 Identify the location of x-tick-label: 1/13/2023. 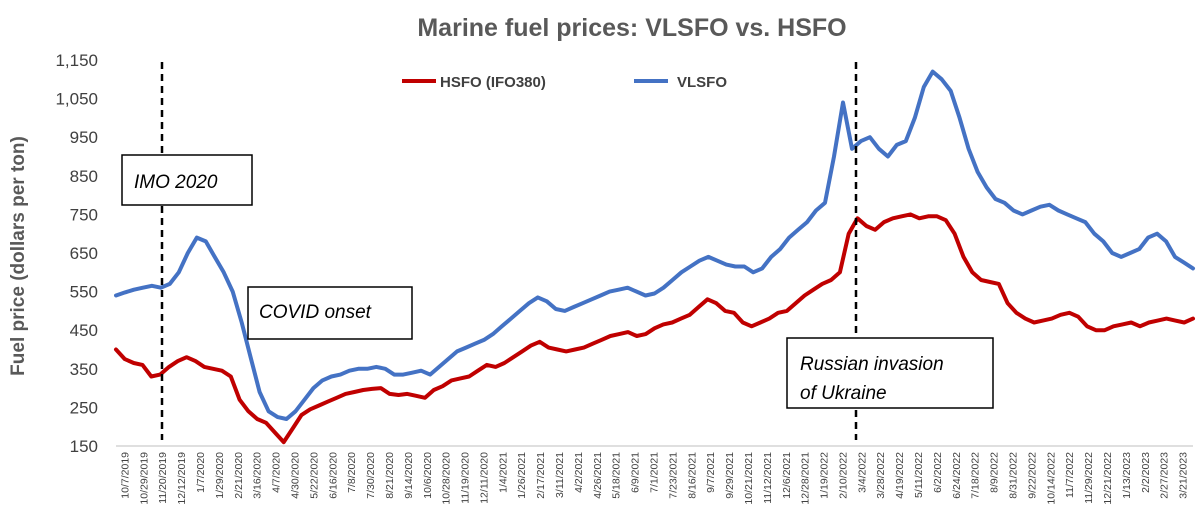
(1127, 475).